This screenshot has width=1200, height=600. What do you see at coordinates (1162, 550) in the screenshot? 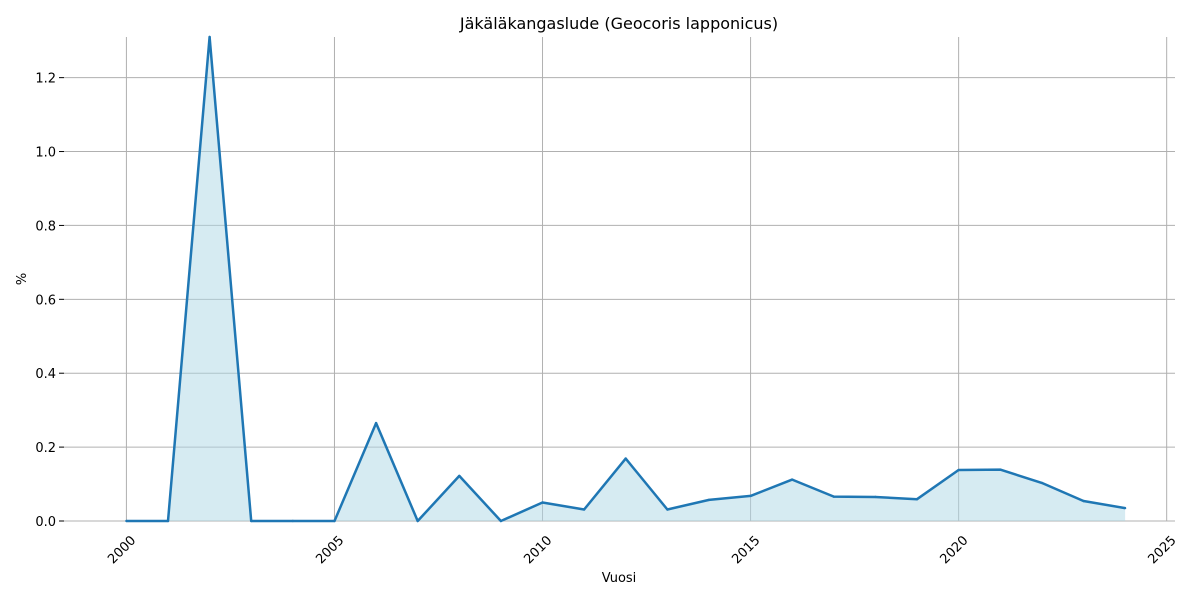
I see `x-tick-label: 2025` at bounding box center [1162, 550].